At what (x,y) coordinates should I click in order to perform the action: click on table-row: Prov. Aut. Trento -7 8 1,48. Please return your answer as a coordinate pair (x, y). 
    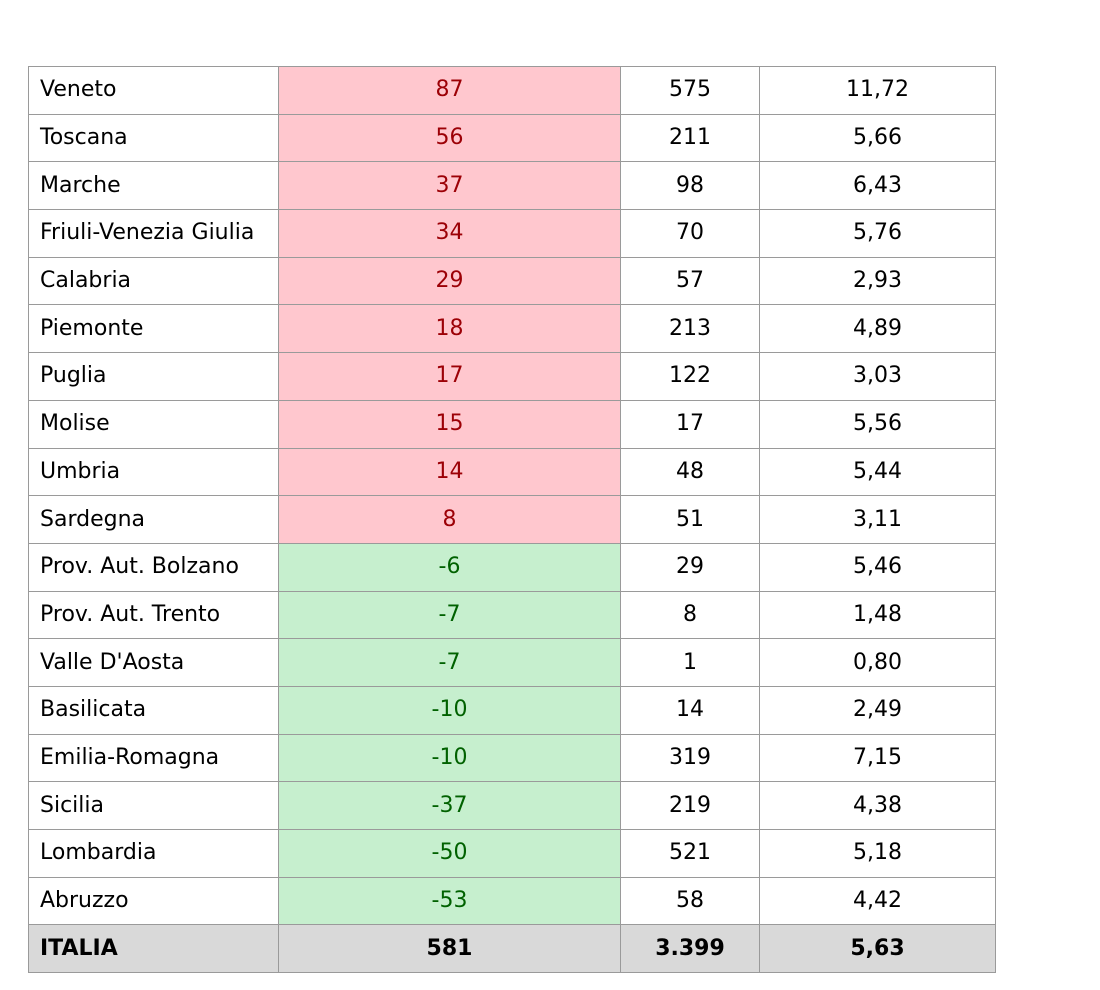
    Looking at the image, I should click on (512, 615).